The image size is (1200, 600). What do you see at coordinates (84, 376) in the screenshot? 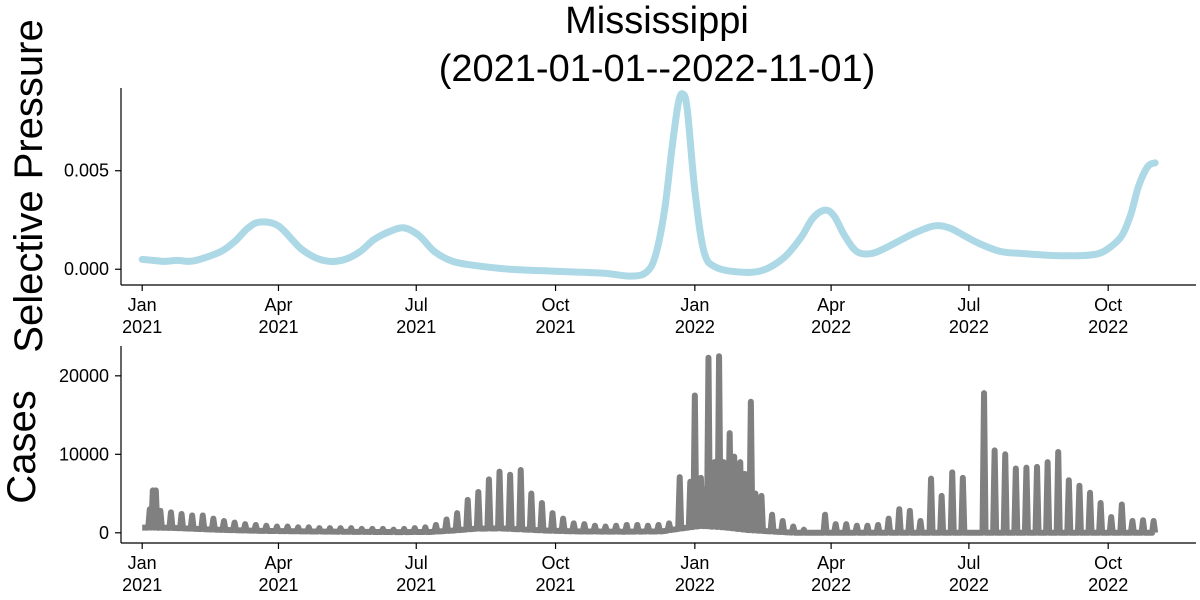
I see `bottom-y-tick-label: 20000` at bounding box center [84, 376].